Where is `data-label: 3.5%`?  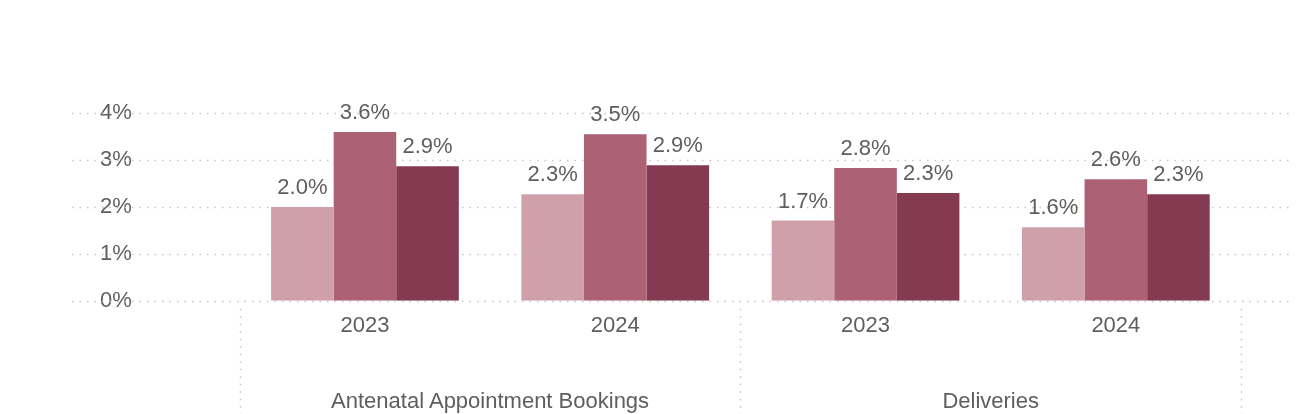
data-label: 3.5% is located at coordinates (615, 114).